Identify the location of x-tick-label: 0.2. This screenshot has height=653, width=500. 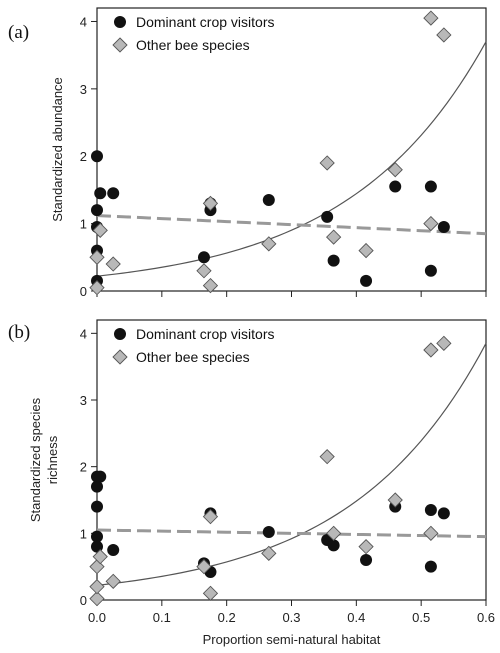
(227, 617).